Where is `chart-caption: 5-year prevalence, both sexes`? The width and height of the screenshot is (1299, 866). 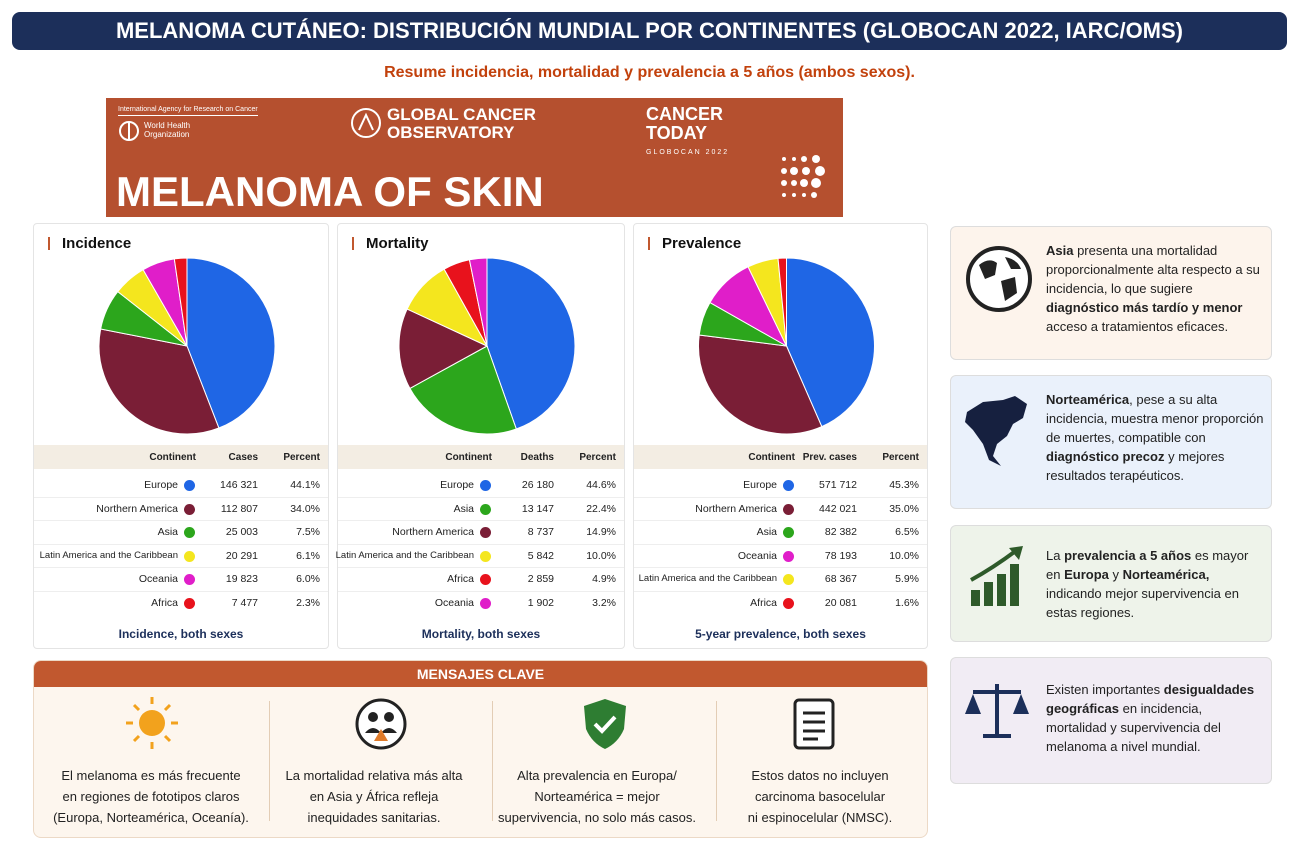 chart-caption: 5-year prevalence, both sexes is located at coordinates (780, 634).